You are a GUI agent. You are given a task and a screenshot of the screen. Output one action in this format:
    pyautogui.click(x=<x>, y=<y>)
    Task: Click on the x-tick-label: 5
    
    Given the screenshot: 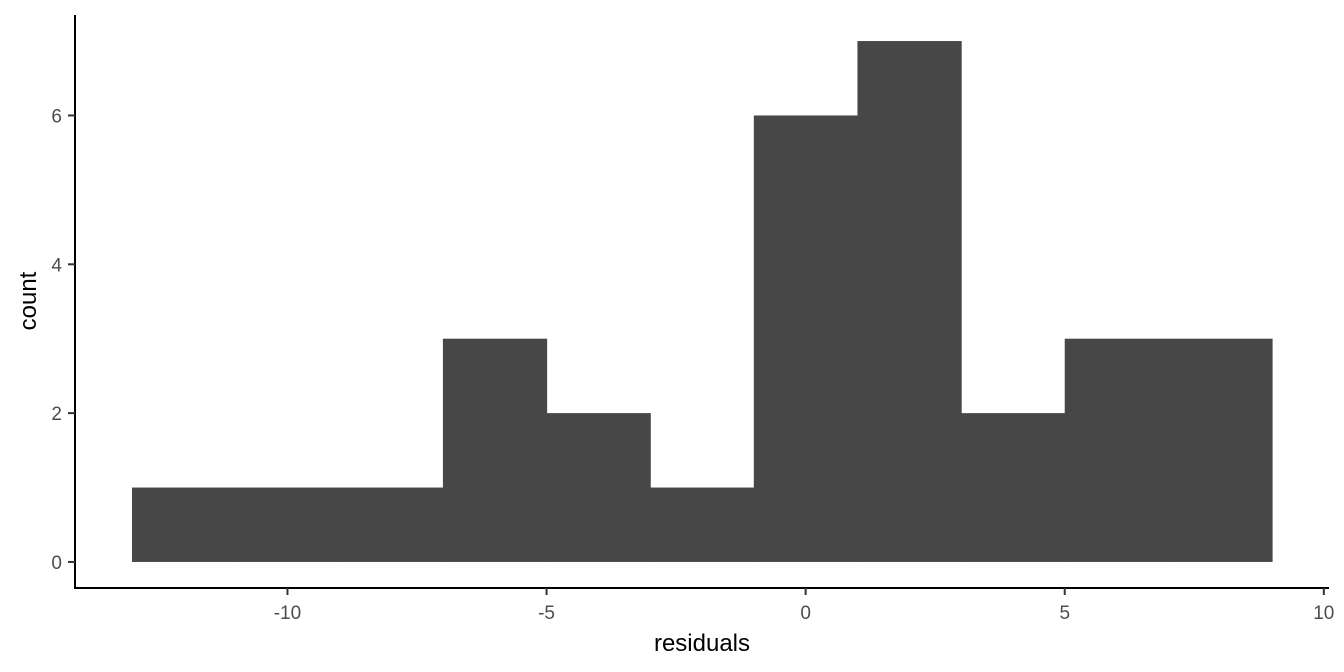 What is the action you would take?
    pyautogui.click(x=1064, y=613)
    